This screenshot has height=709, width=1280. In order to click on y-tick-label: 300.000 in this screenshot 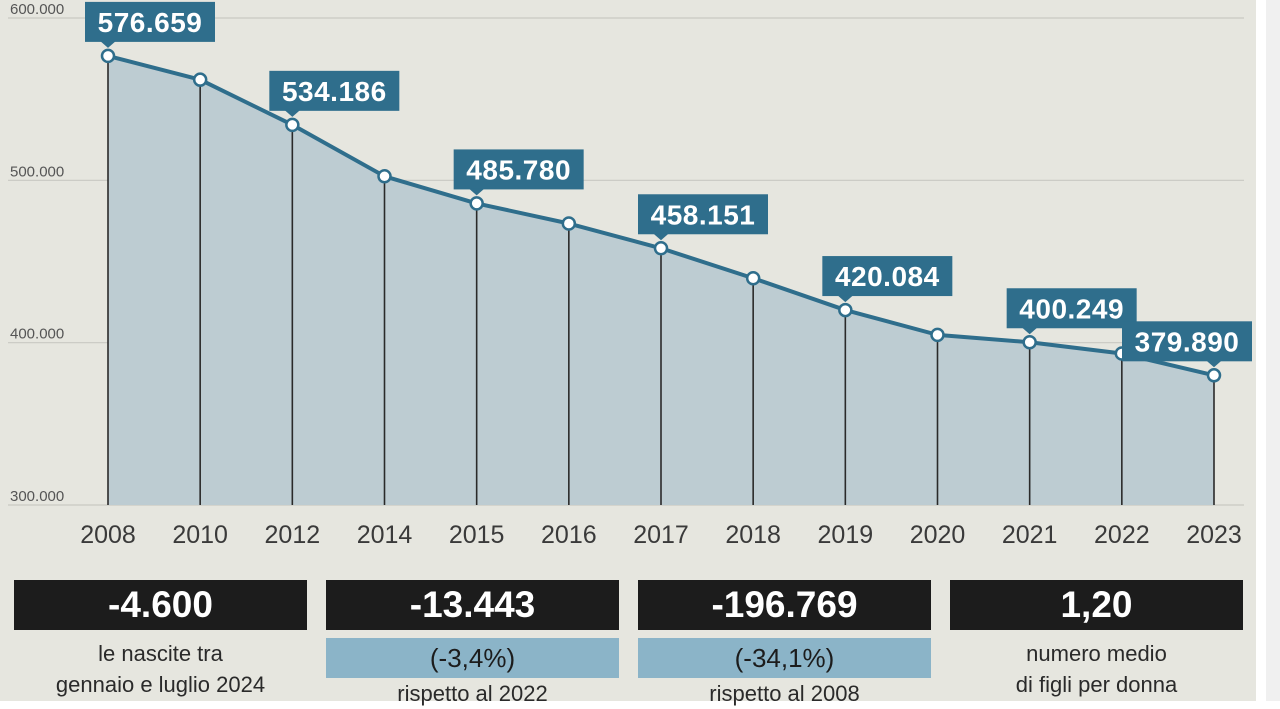, I will do `click(37, 496)`.